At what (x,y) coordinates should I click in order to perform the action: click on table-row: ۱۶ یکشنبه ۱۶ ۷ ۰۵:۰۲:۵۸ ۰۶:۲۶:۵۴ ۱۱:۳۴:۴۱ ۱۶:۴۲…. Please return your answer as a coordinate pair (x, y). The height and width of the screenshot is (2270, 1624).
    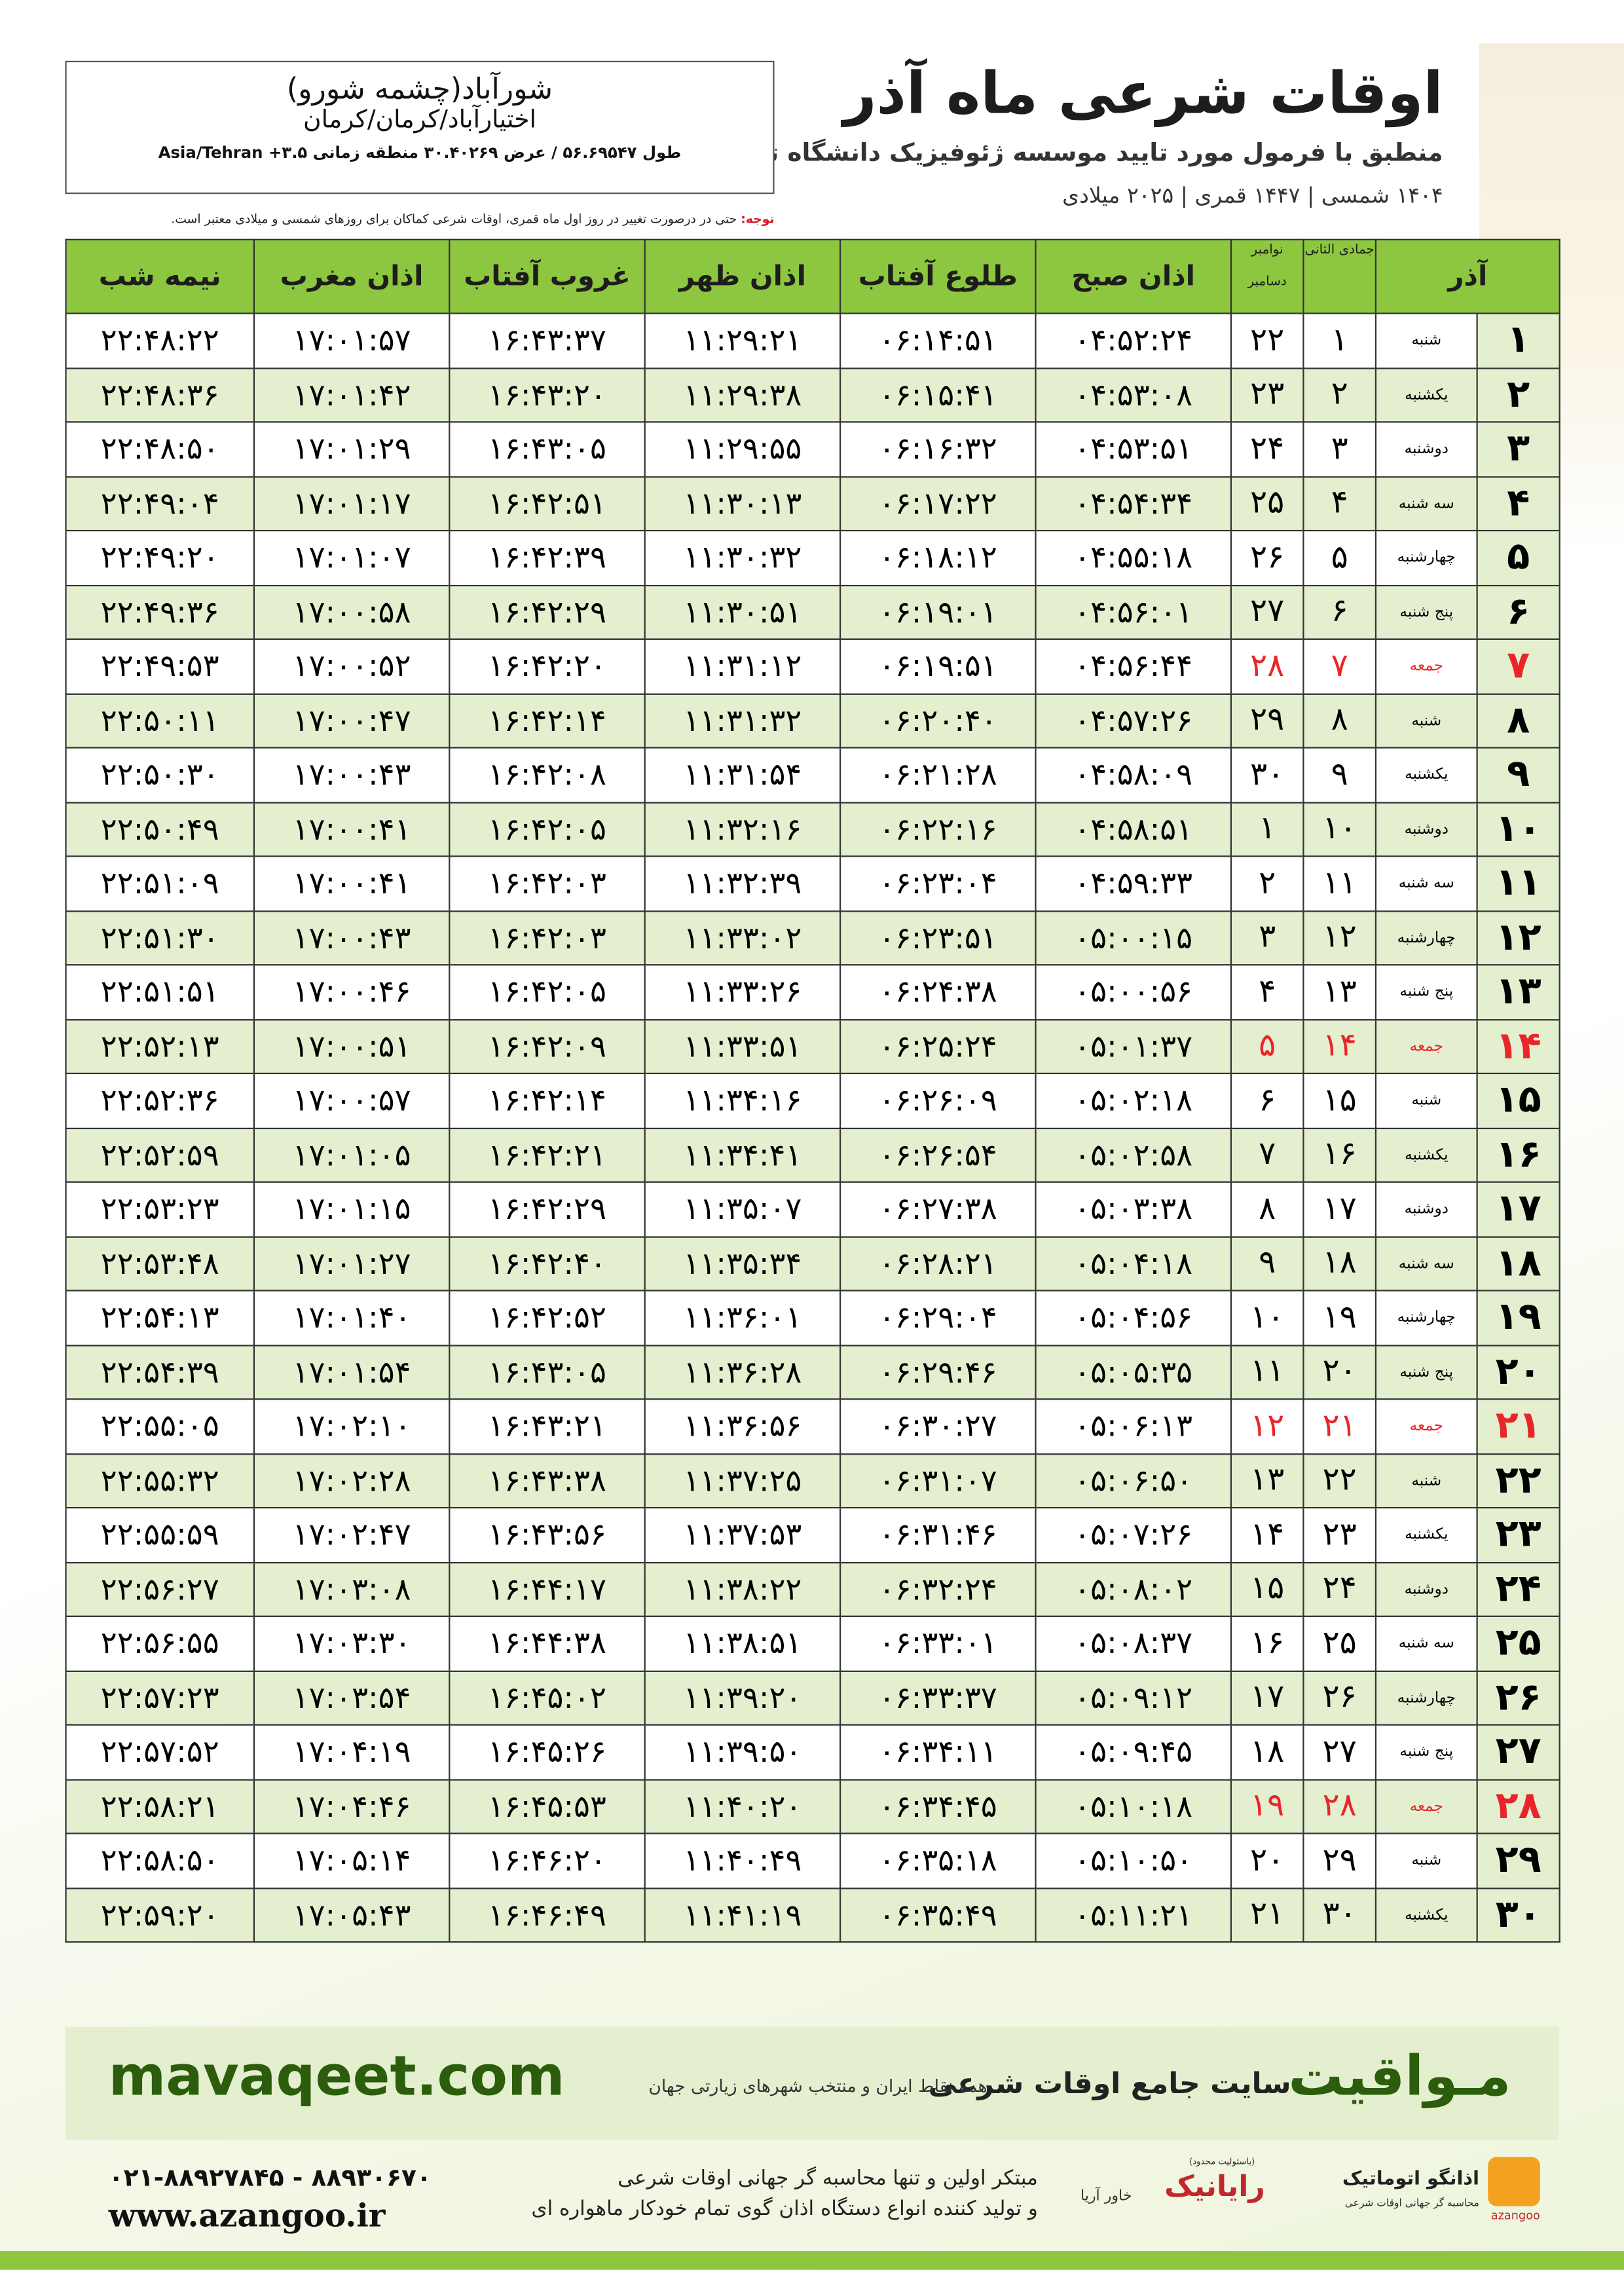
    Looking at the image, I should click on (812, 1154).